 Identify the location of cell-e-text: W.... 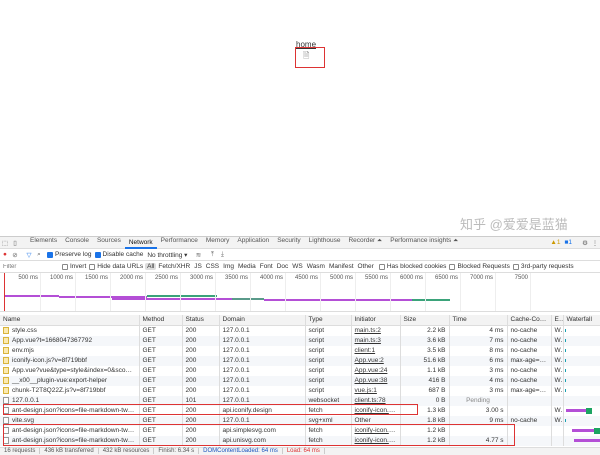
(559, 350).